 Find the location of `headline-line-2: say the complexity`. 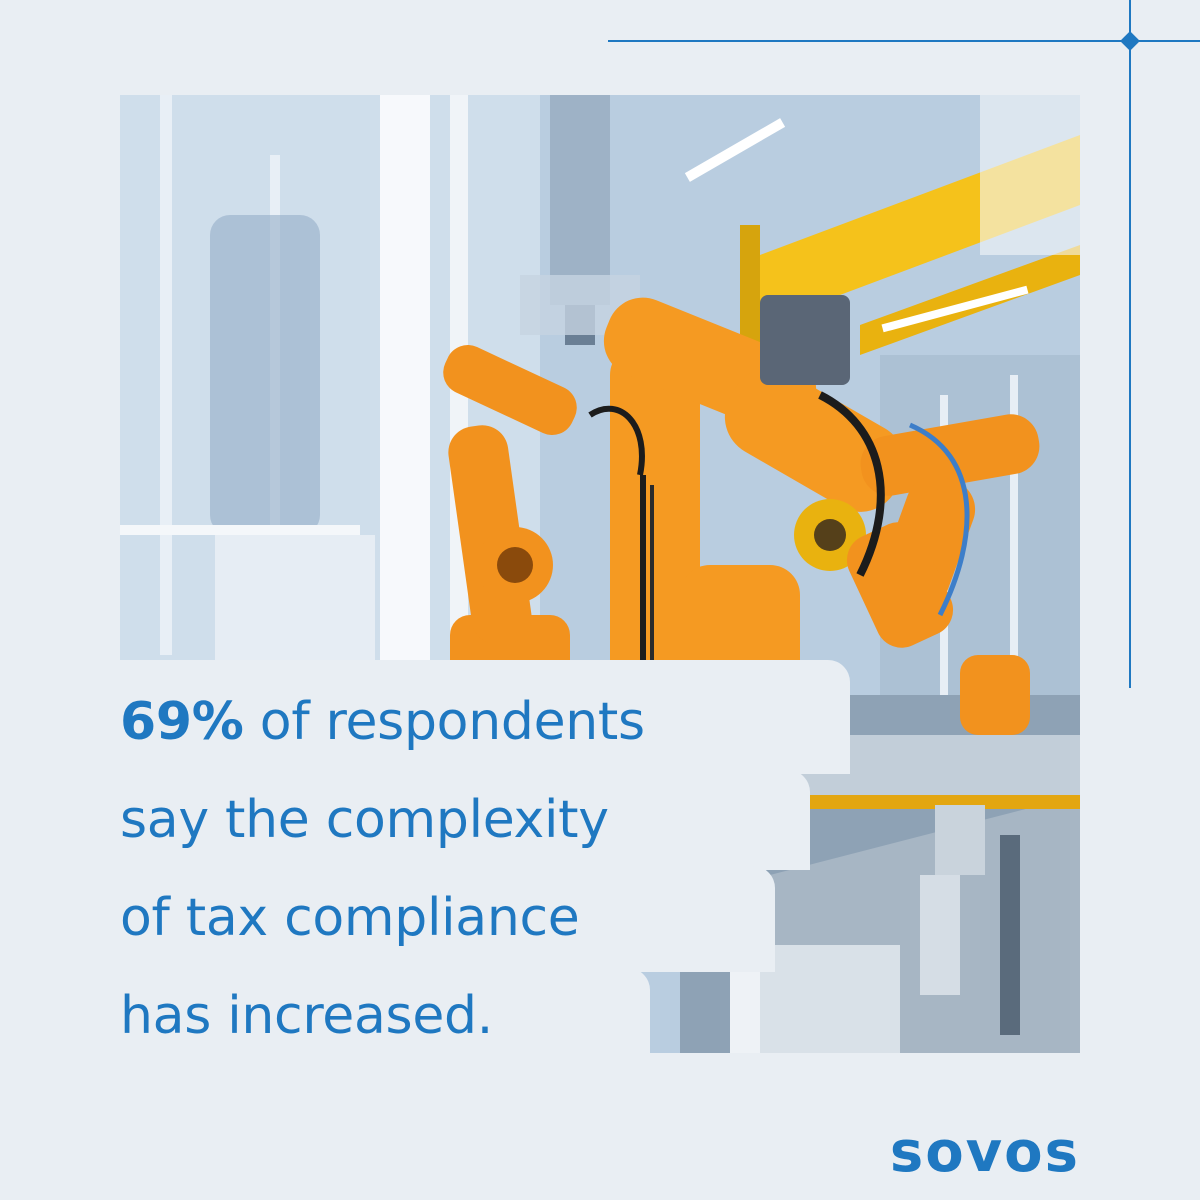

headline-line-2: say the complexity is located at coordinates (364, 820).